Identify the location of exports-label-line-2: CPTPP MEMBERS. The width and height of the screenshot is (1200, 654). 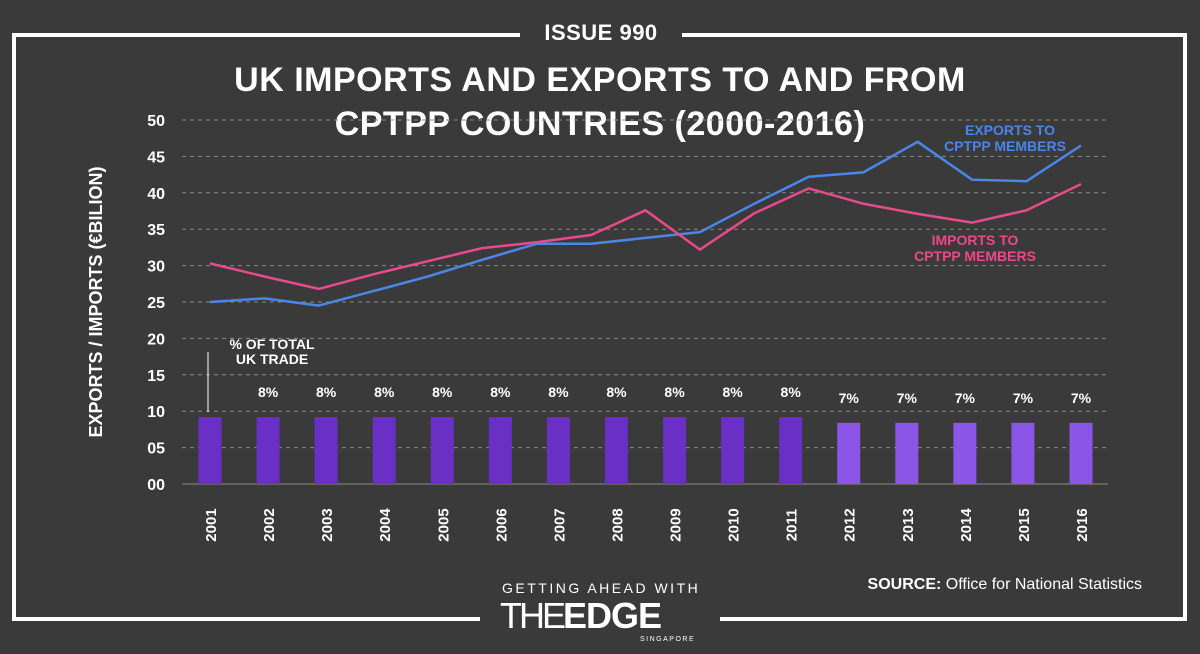
(1005, 146).